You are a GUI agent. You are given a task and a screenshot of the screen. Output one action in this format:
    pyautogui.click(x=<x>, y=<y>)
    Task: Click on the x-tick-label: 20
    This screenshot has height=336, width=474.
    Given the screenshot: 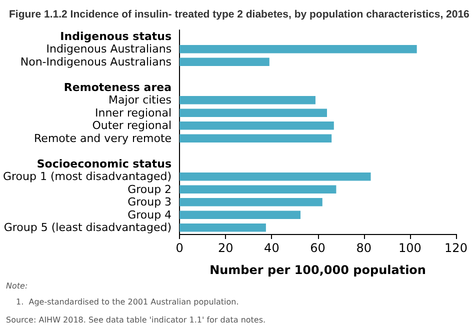 What is the action you would take?
    pyautogui.click(x=226, y=248)
    